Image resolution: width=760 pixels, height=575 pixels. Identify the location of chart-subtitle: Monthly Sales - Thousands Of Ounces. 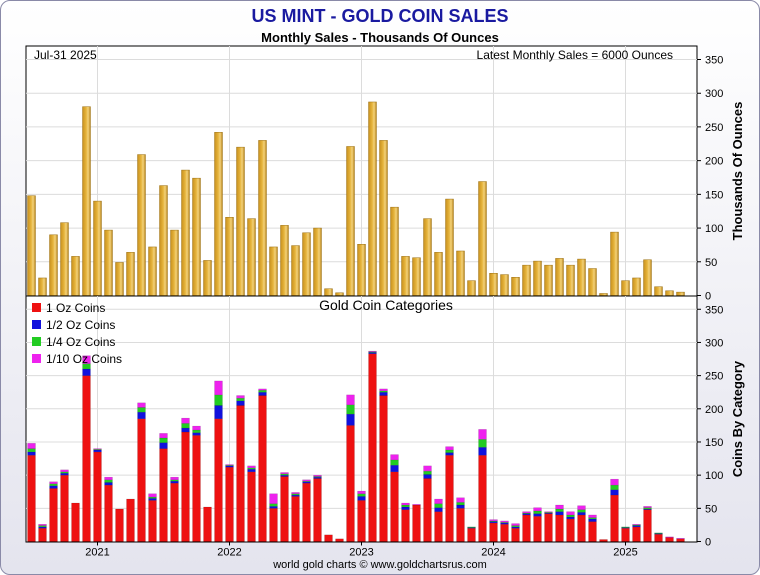
(380, 37).